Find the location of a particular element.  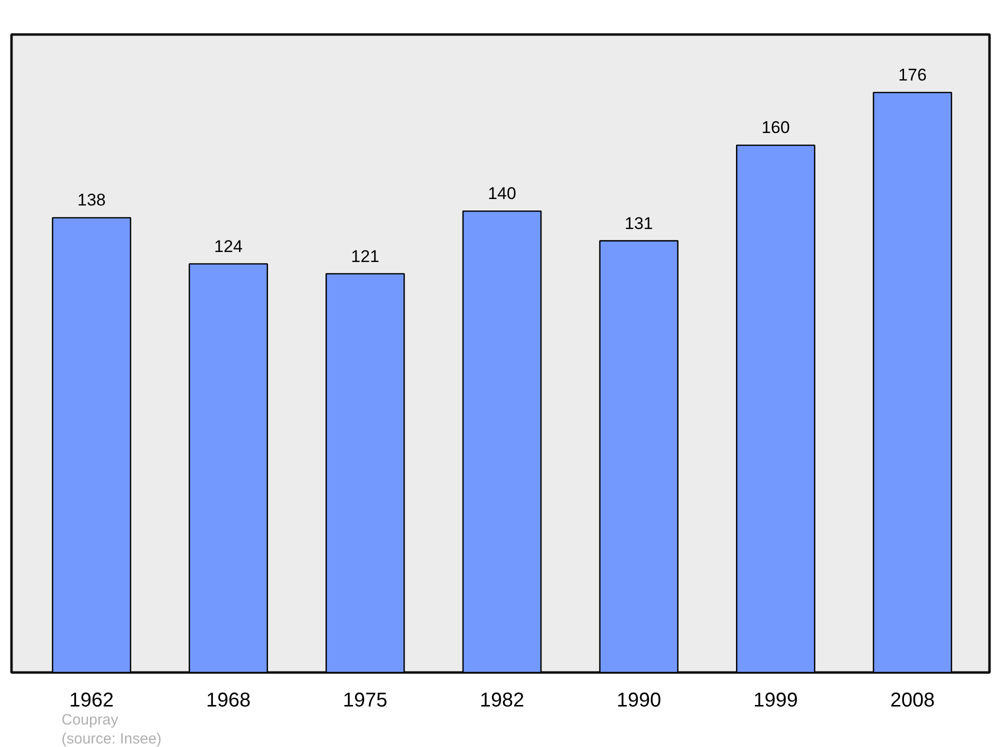

data-label: 176 is located at coordinates (912, 75).